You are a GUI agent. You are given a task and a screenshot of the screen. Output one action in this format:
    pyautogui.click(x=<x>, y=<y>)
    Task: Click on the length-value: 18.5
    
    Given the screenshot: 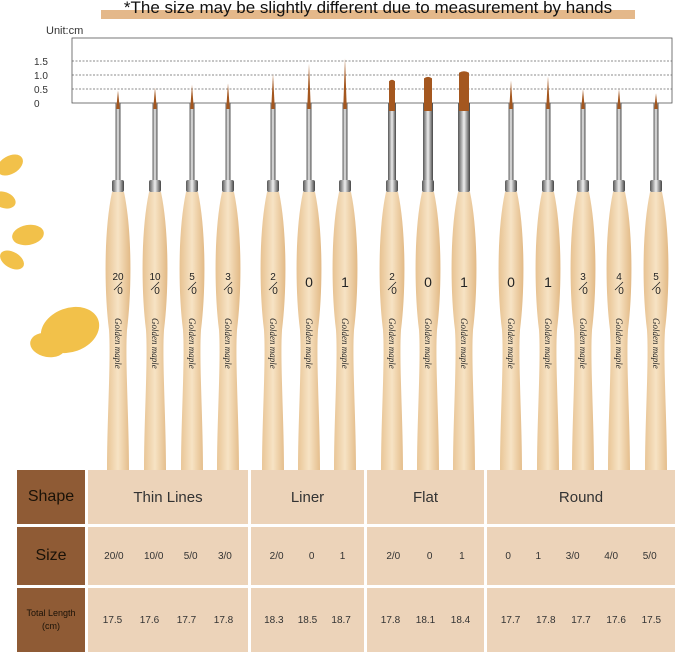 What is the action you would take?
    pyautogui.click(x=307, y=620)
    